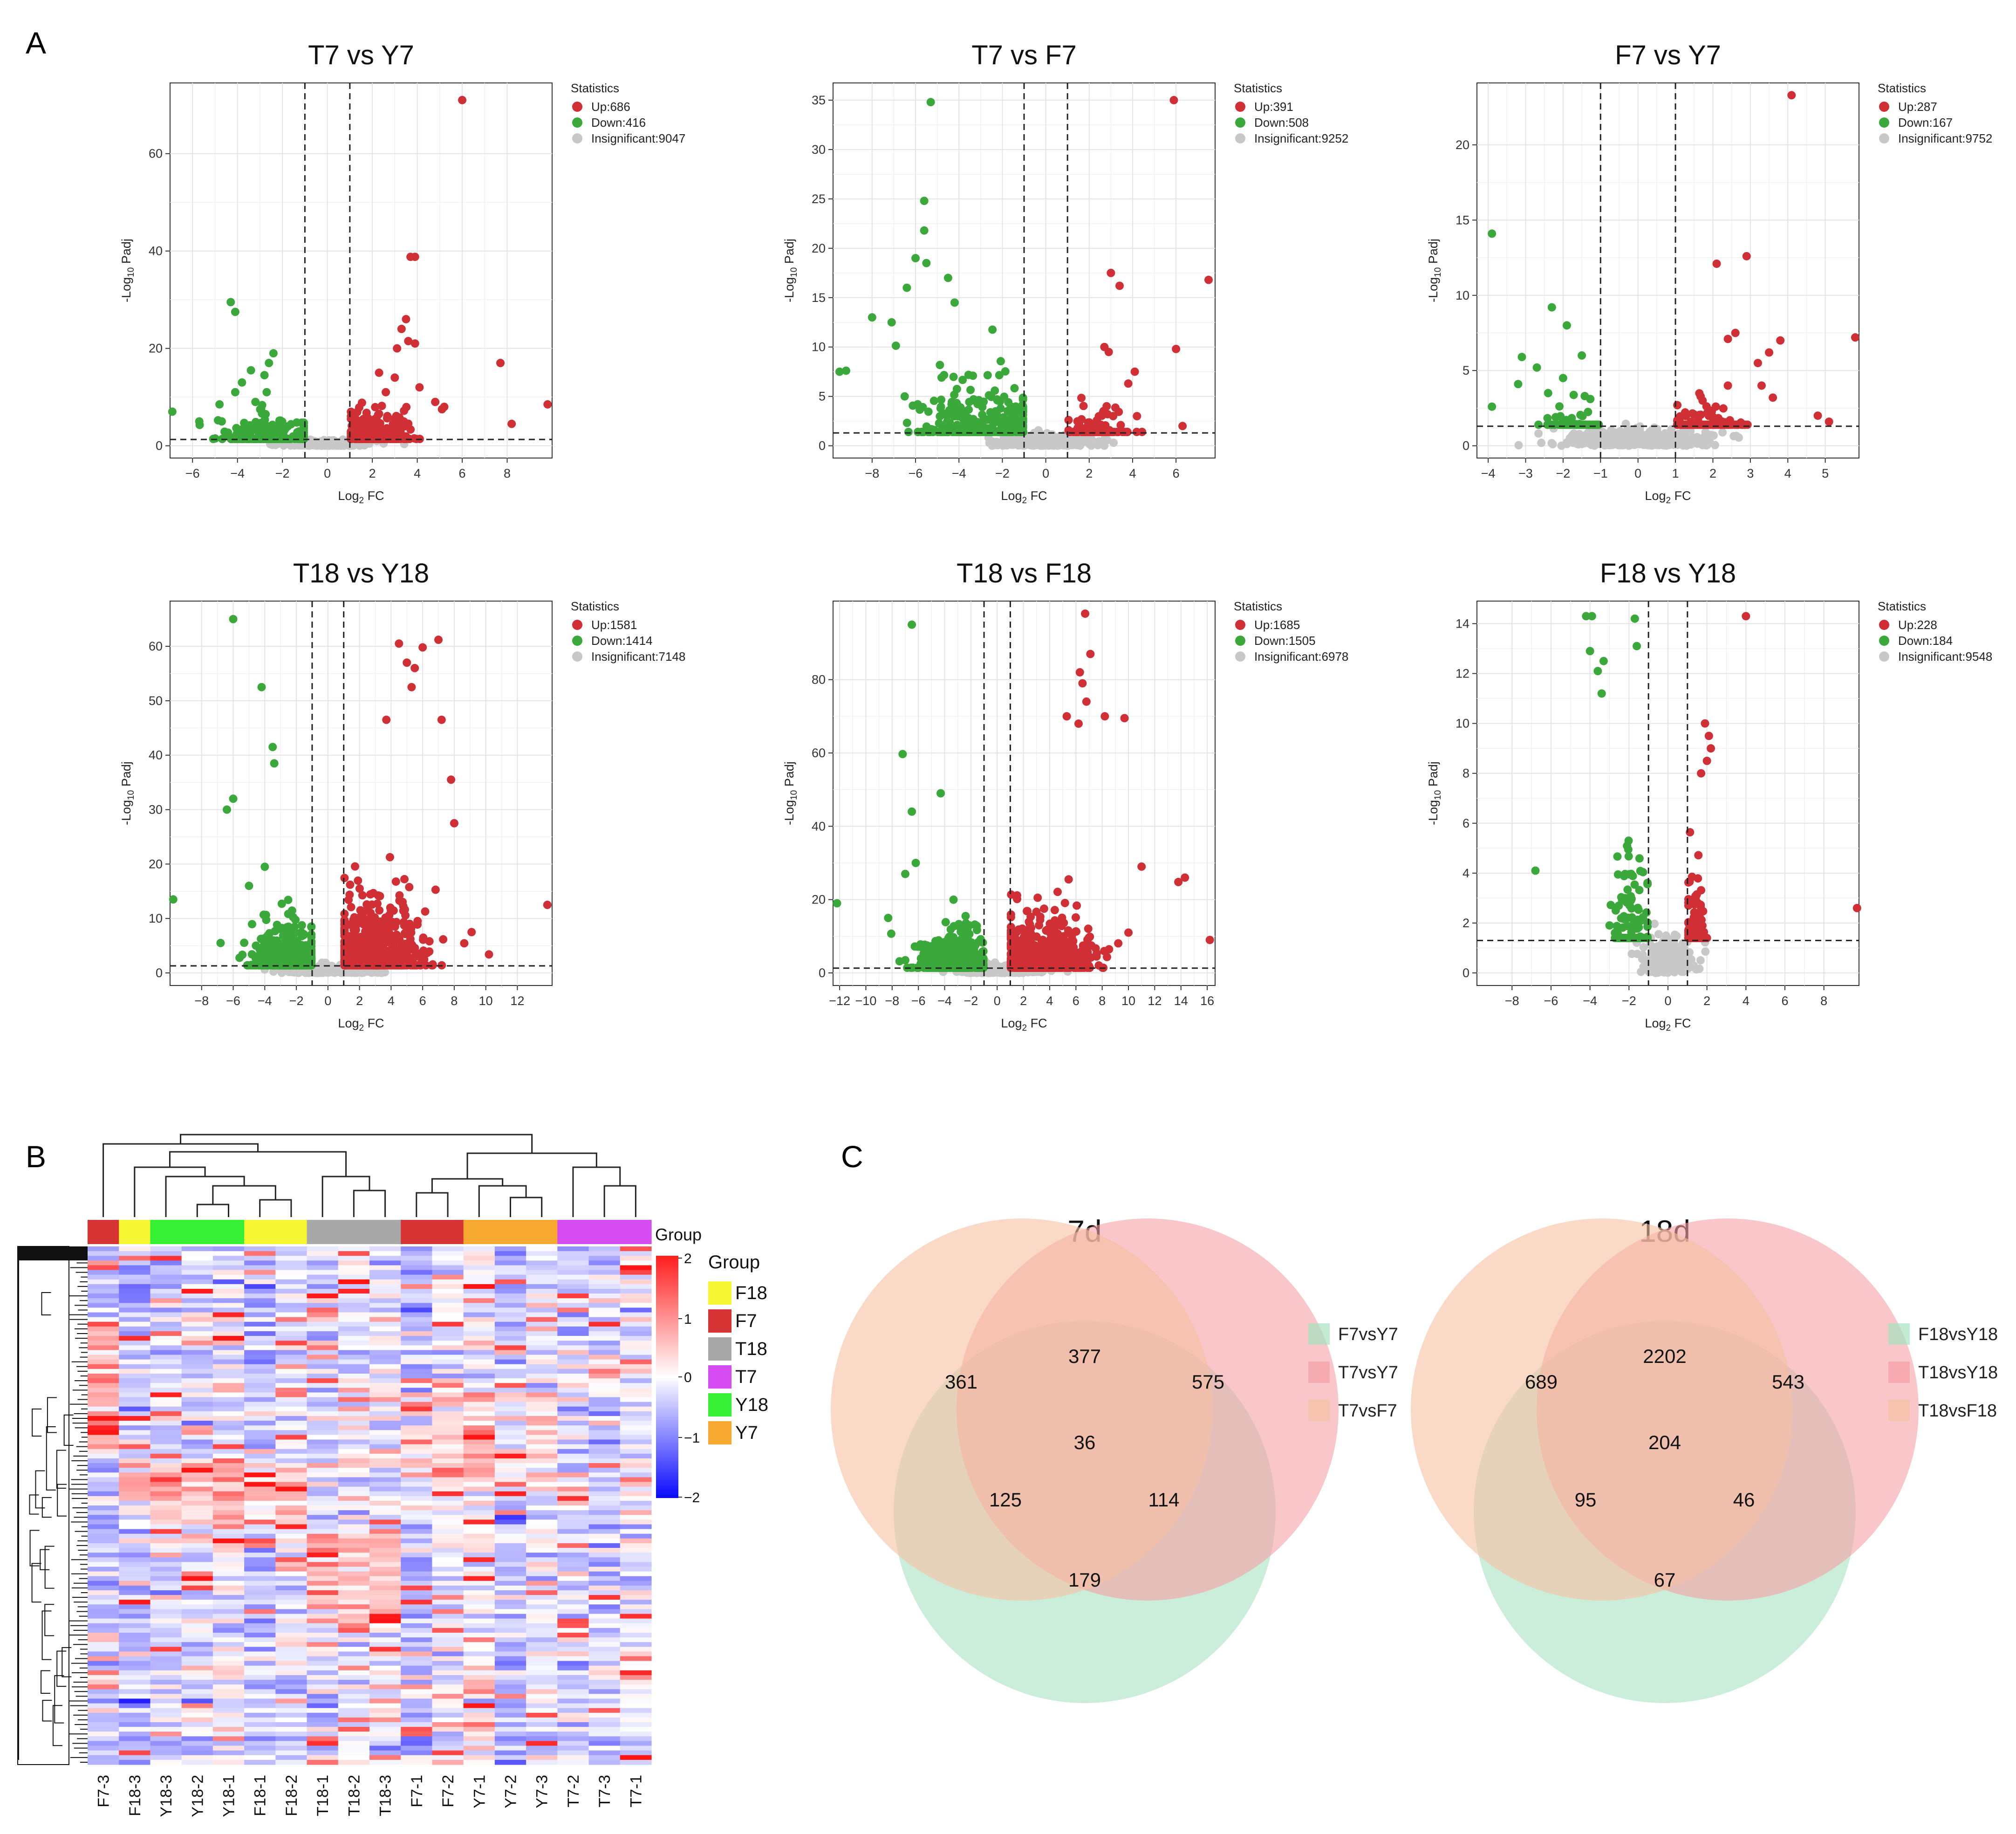 This screenshot has width=2016, height=1834. Describe the element at coordinates (822, 397) in the screenshot. I see `y-tick-label: 5` at that location.